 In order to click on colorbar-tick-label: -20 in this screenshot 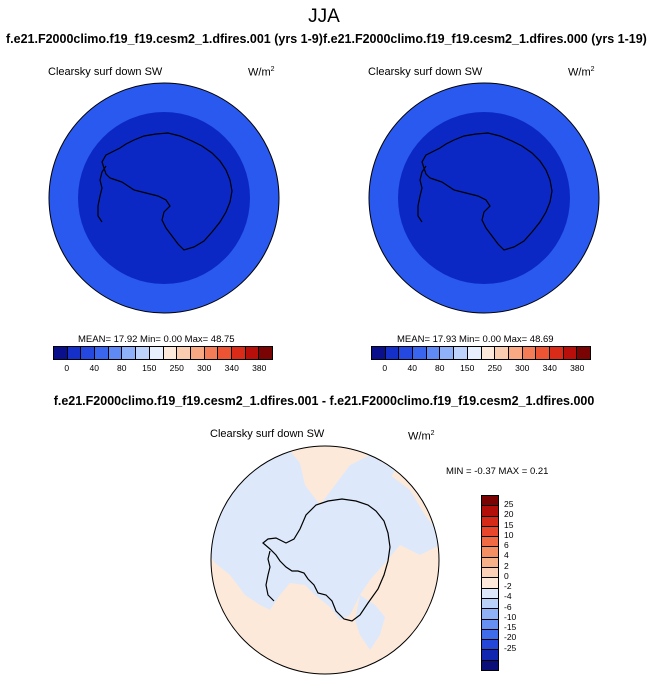, I will do `click(510, 637)`.